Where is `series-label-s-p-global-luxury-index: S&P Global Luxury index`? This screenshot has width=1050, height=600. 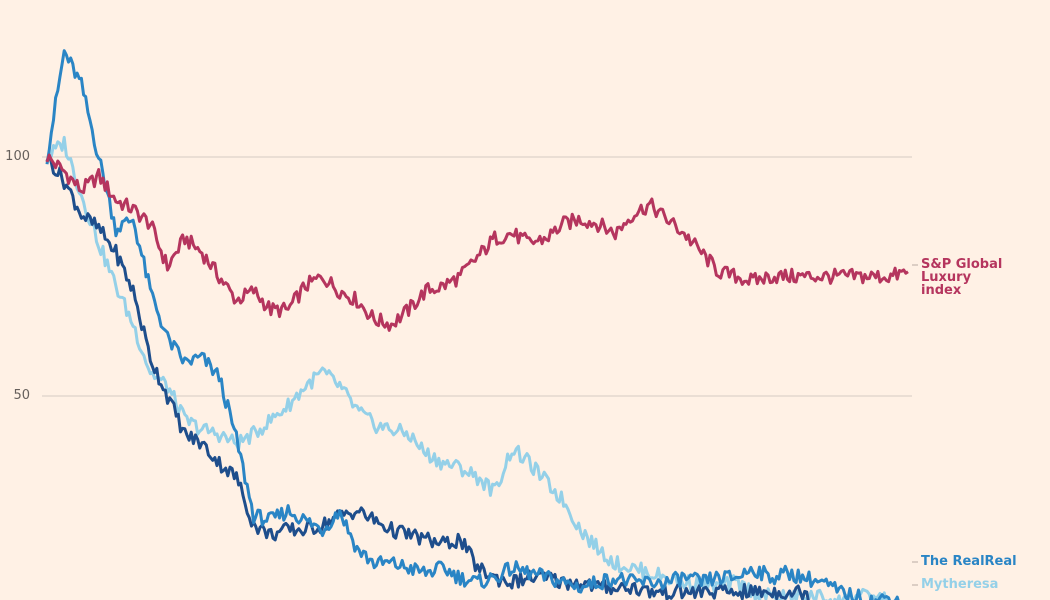
series-label-s-p-global-luxury-index: S&P Global Luxury index is located at coordinates (962, 277).